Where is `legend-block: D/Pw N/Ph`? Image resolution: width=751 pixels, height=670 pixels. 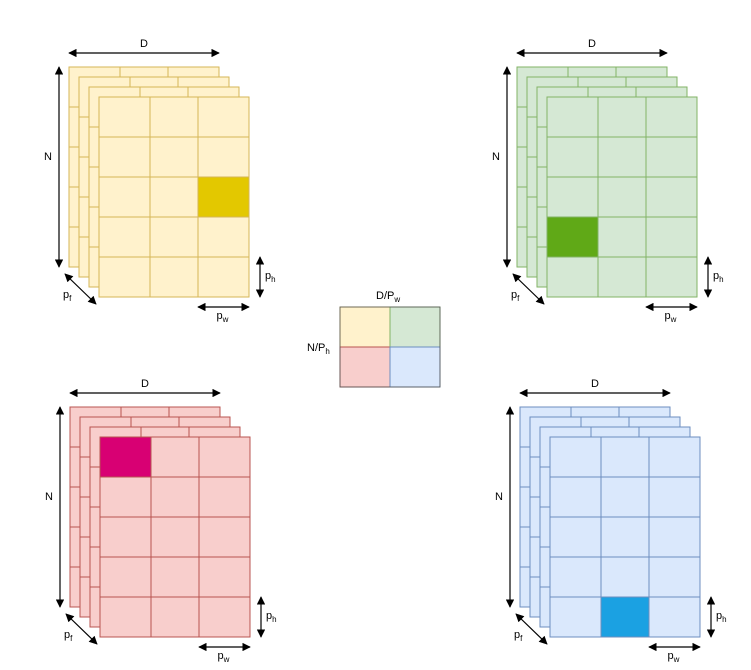
legend-block: D/Pw N/Ph is located at coordinates (374, 339).